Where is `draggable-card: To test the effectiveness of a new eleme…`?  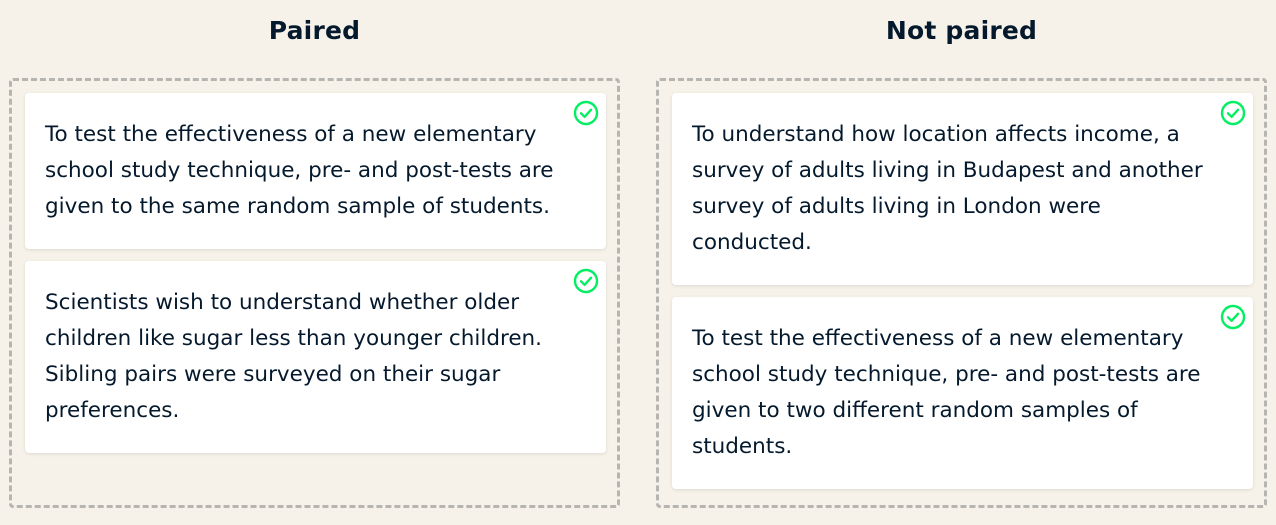 draggable-card: To test the effectiveness of a new eleme… is located at coordinates (315, 171).